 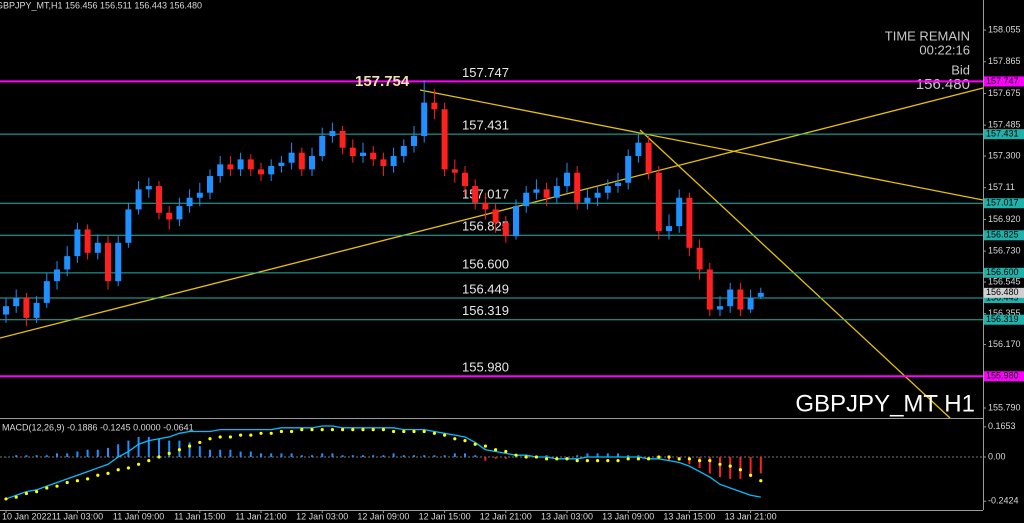 What do you see at coordinates (1004, 292) in the screenshot?
I see `bid-tag` at bounding box center [1004, 292].